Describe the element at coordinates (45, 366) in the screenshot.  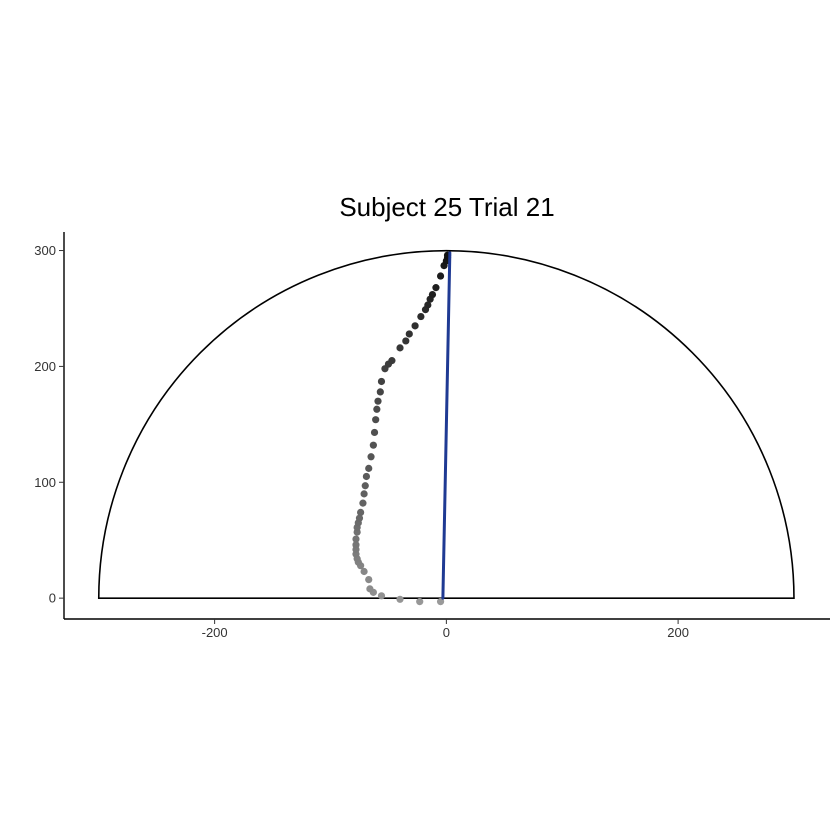
I see `y-tick-label: 200` at that location.